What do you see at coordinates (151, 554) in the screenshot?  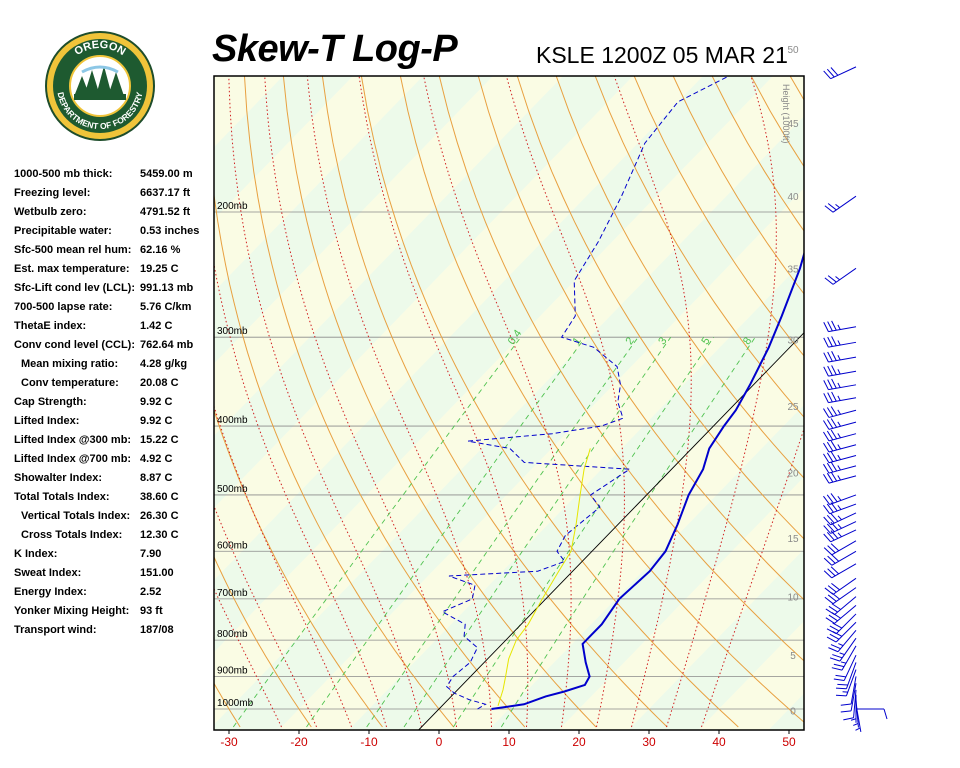 I see `index-value: 7.90` at bounding box center [151, 554].